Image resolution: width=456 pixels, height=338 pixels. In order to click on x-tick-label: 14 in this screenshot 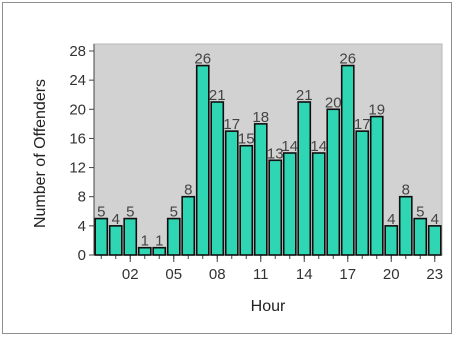, I will do `click(304, 274)`.